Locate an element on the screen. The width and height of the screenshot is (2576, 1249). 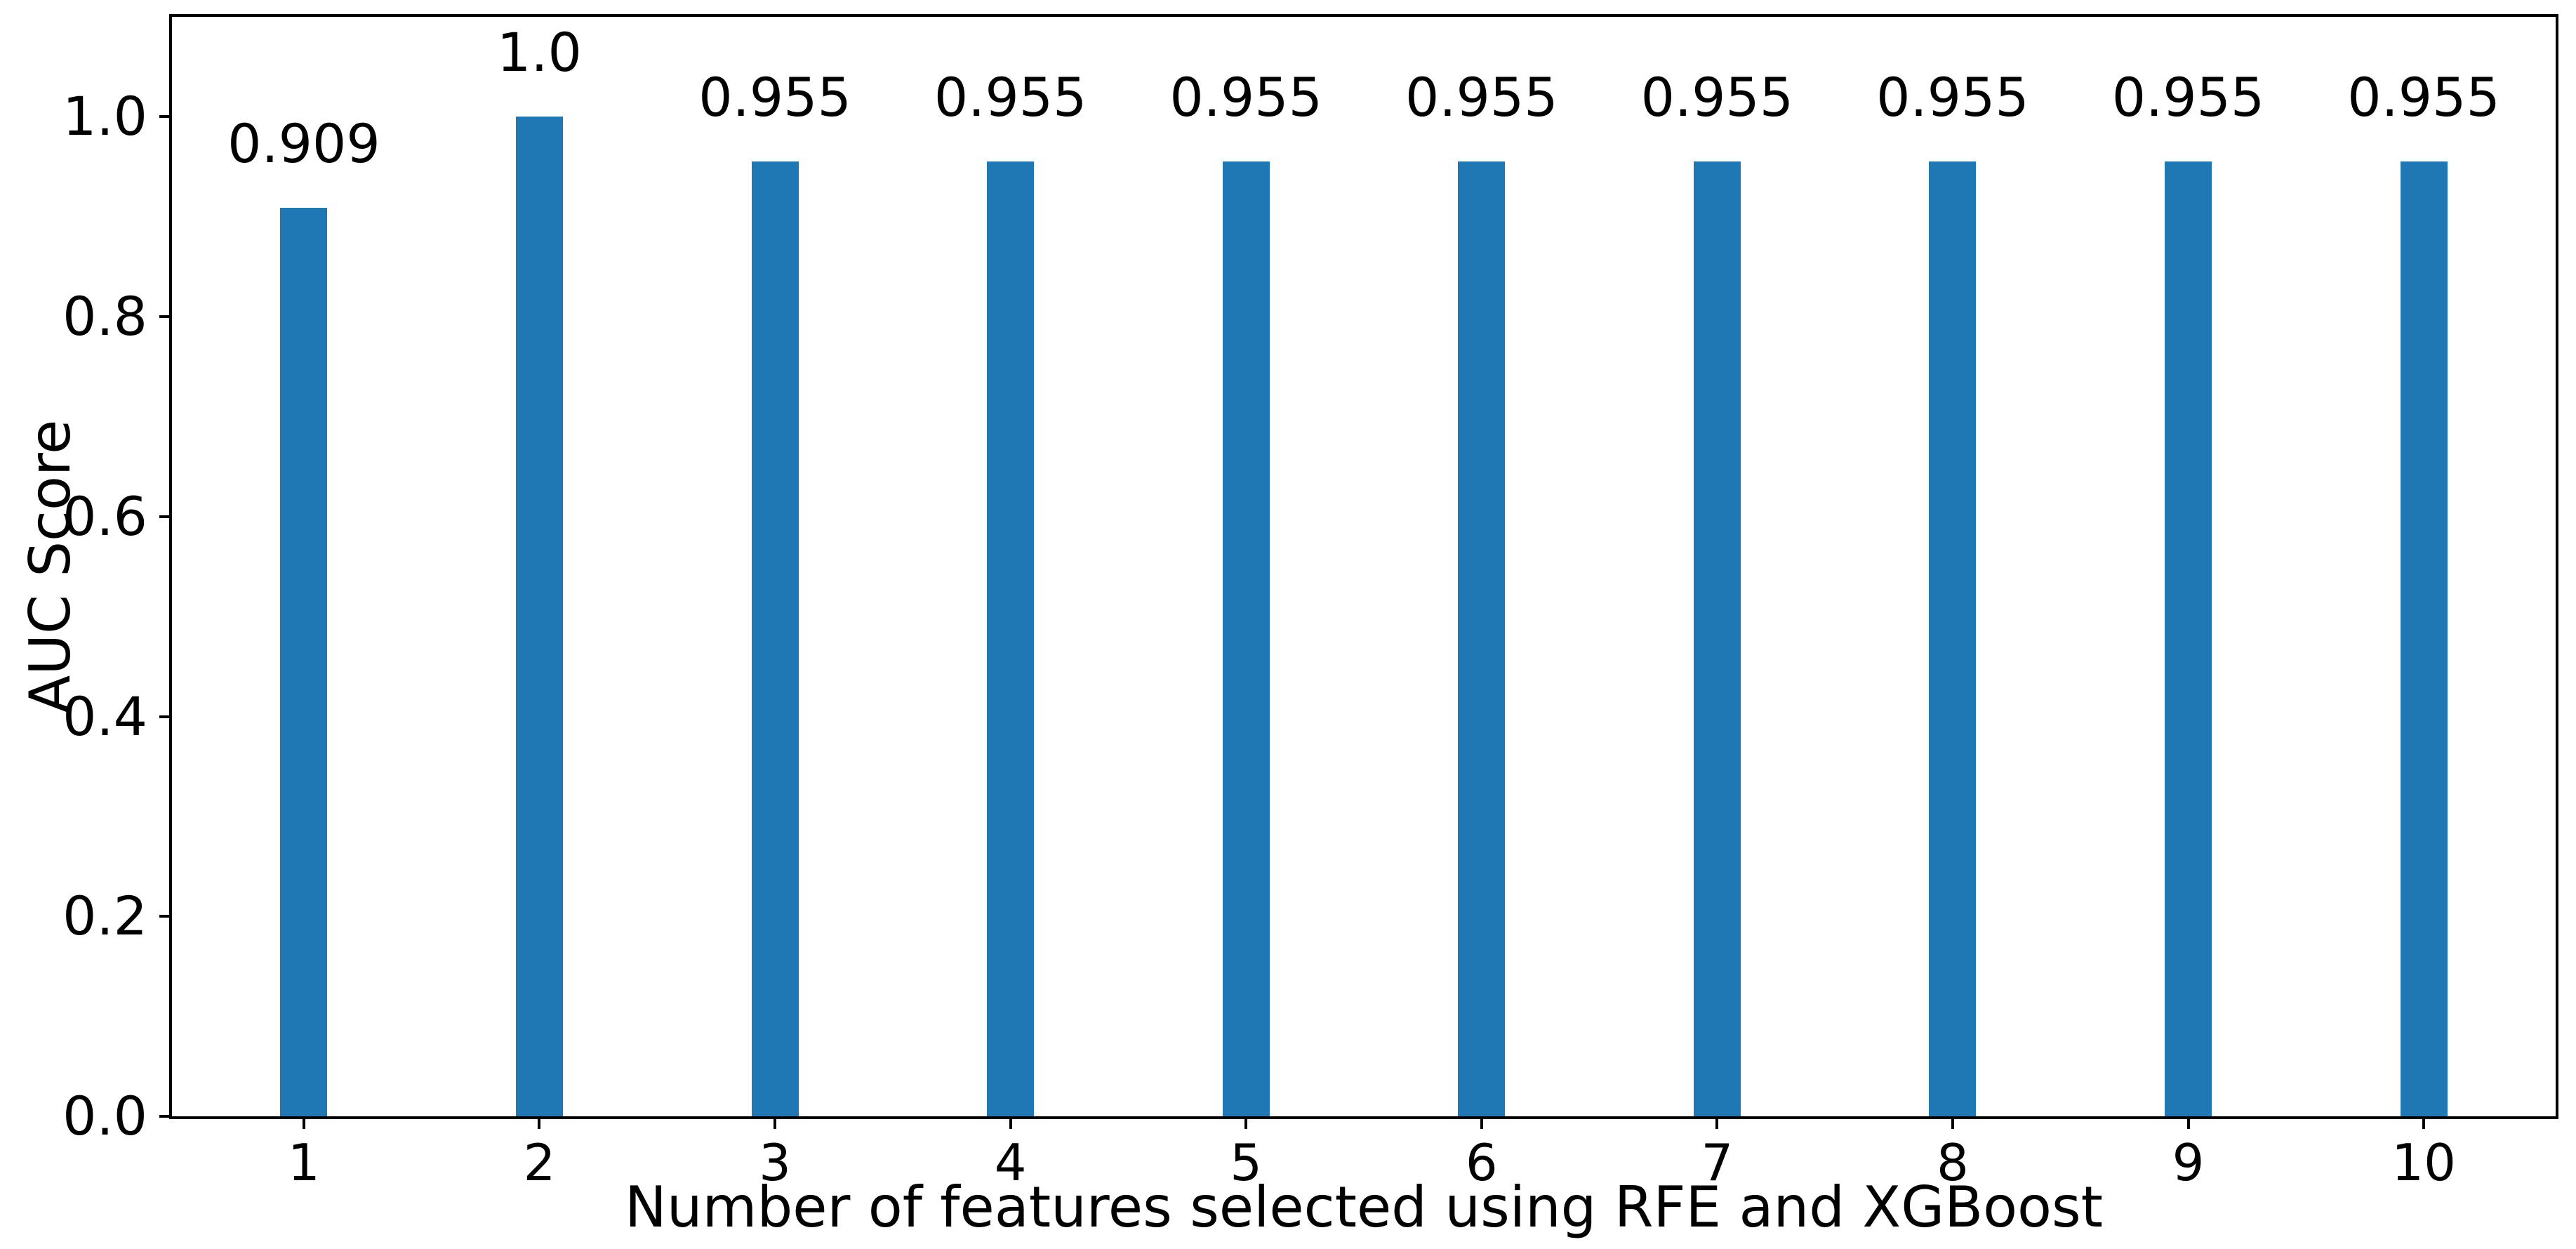
y-tick-label: 0.2 is located at coordinates (105, 916).